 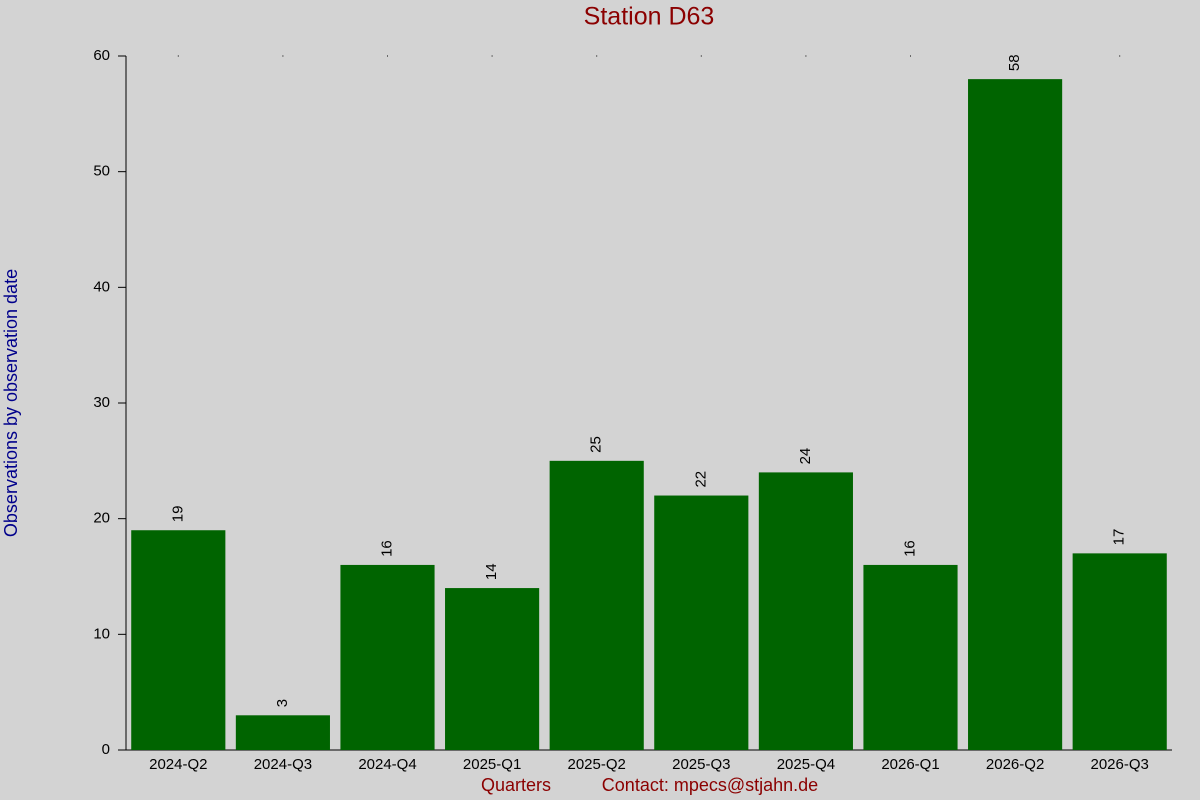 I want to click on x-tick-label: 2025-Q2, so click(x=597, y=764).